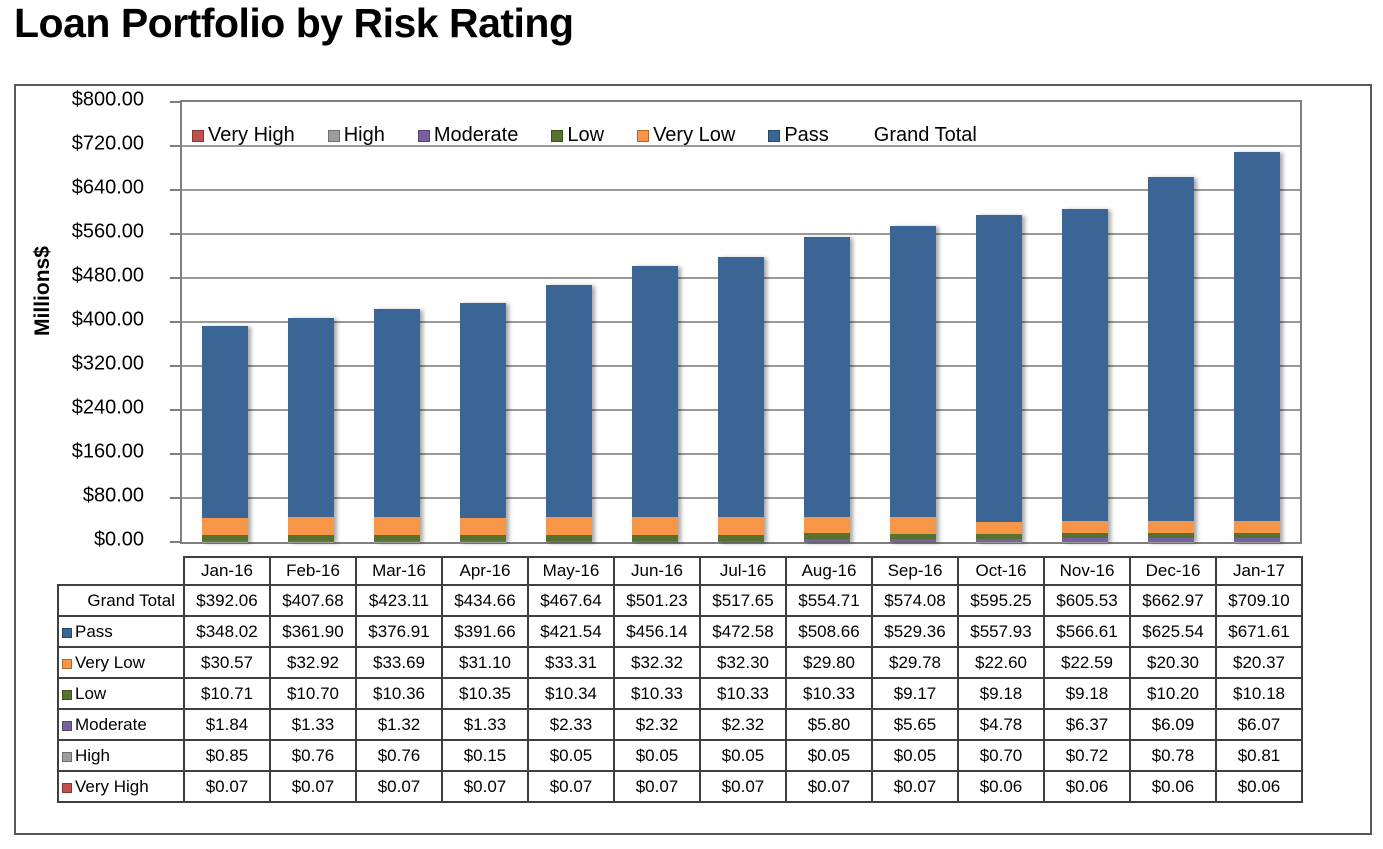  I want to click on value-cell: $1.33, so click(313, 724).